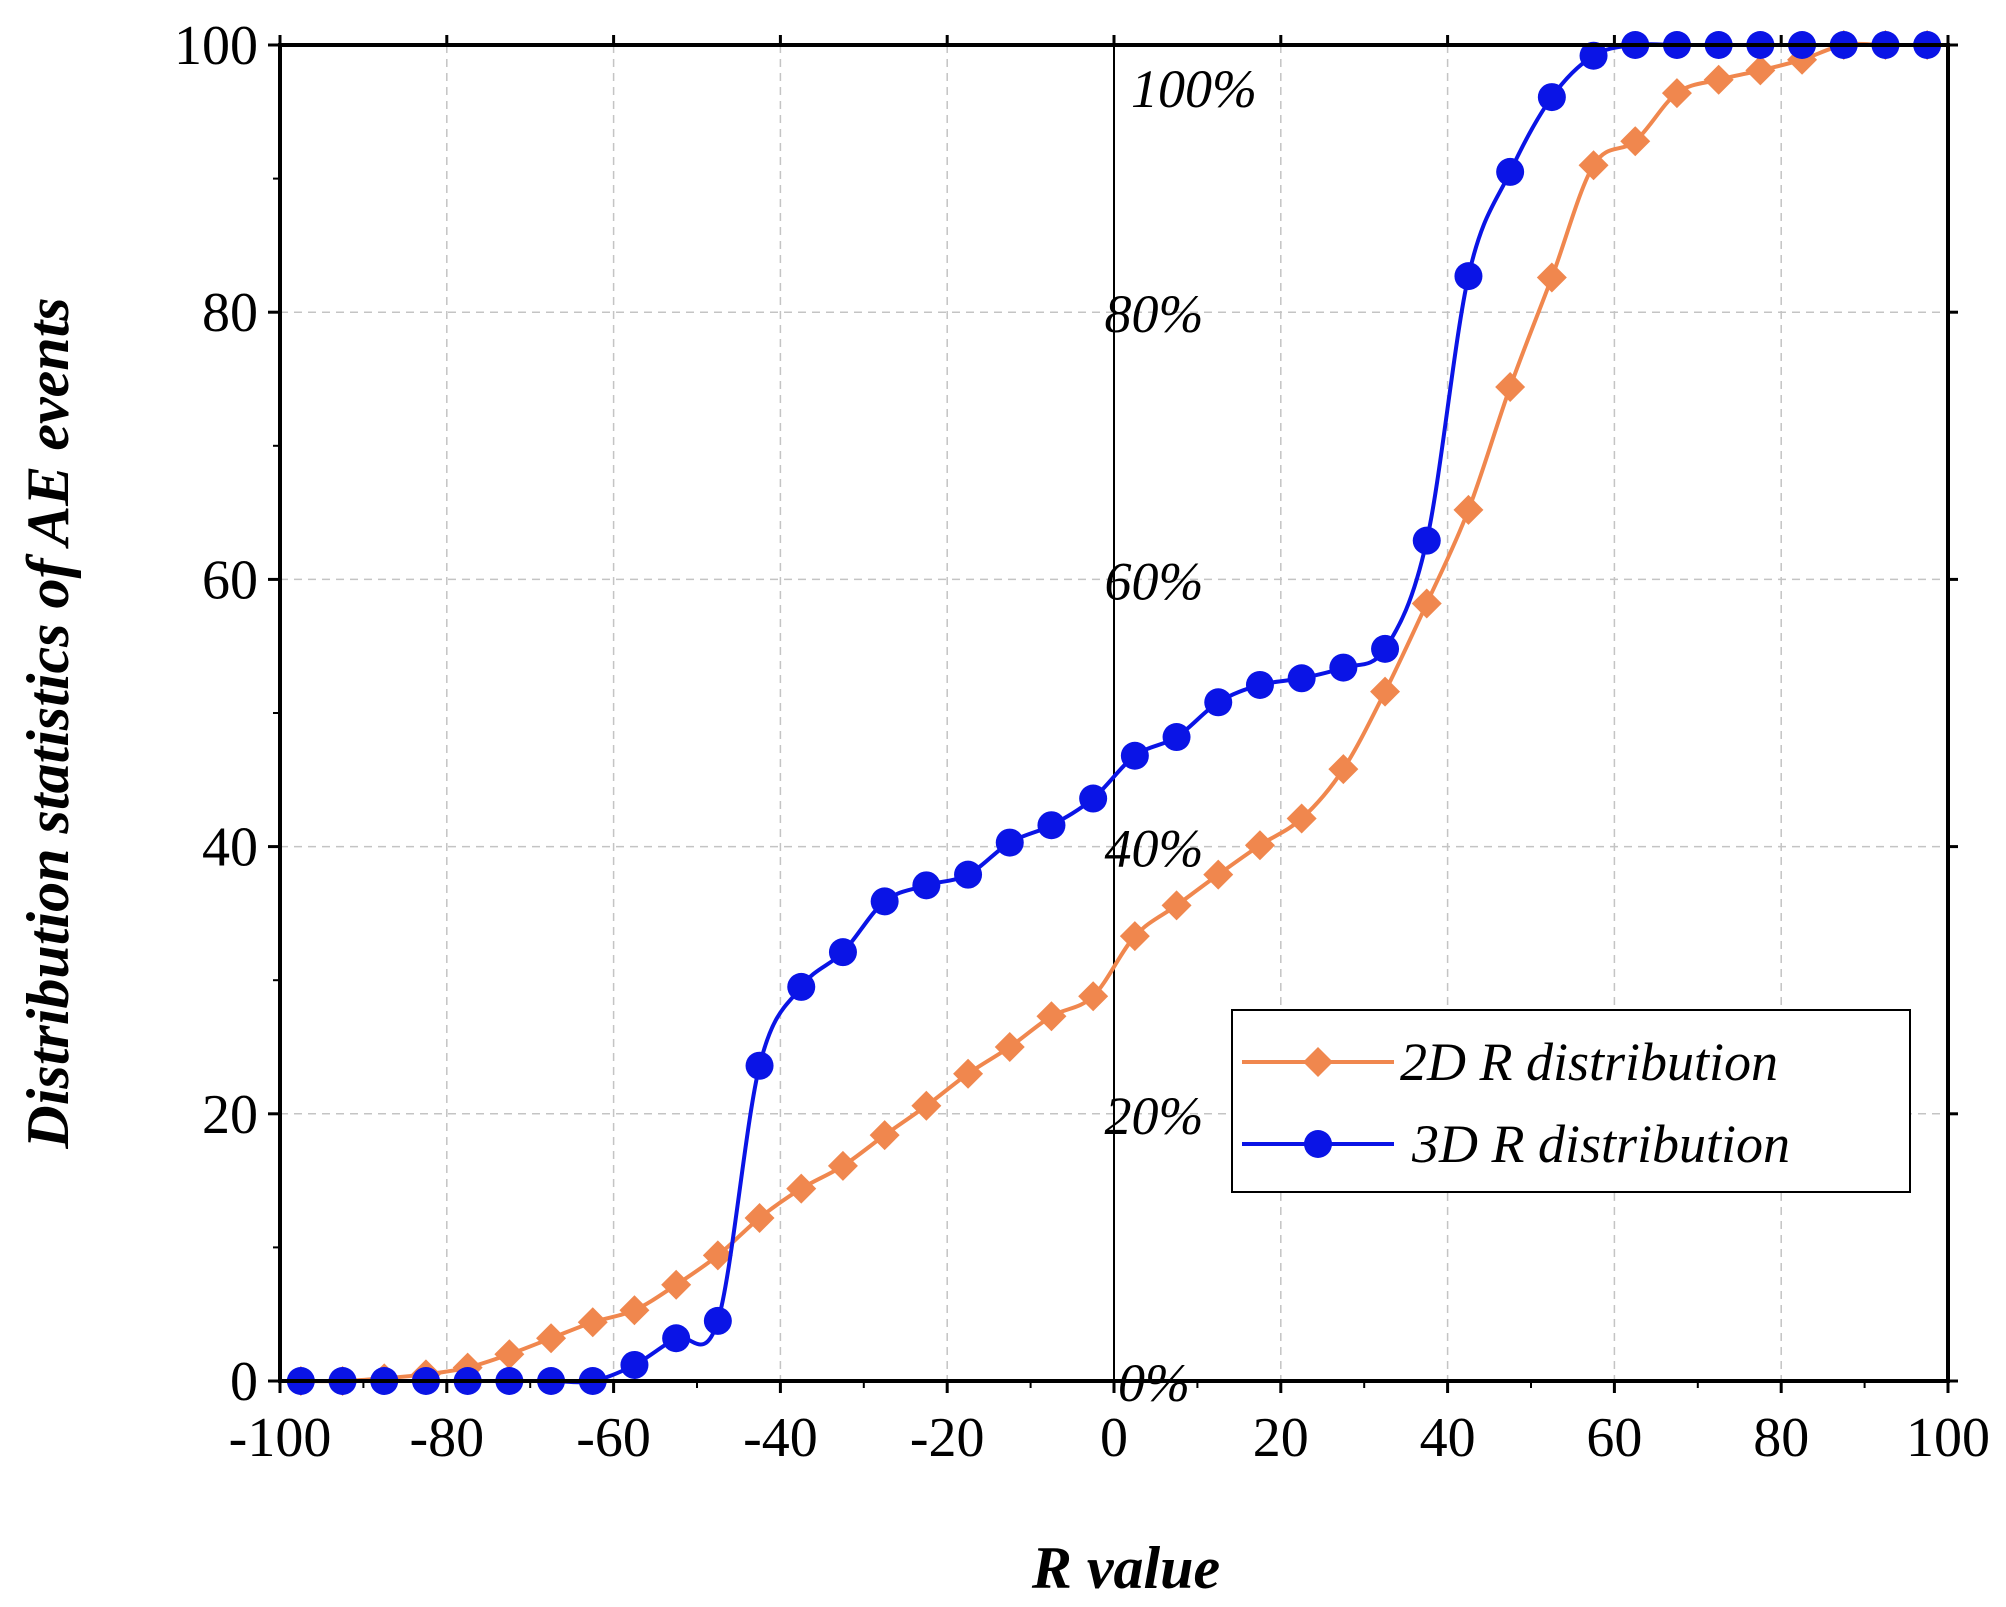  What do you see at coordinates (1154, 849) in the screenshot?
I see `percent-label: 40%` at bounding box center [1154, 849].